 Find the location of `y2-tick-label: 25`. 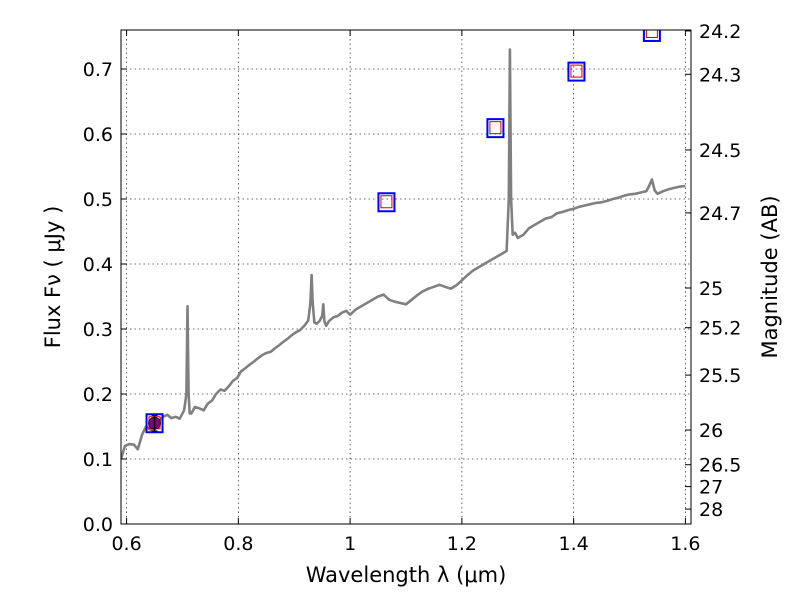

y2-tick-label: 25 is located at coordinates (711, 289).